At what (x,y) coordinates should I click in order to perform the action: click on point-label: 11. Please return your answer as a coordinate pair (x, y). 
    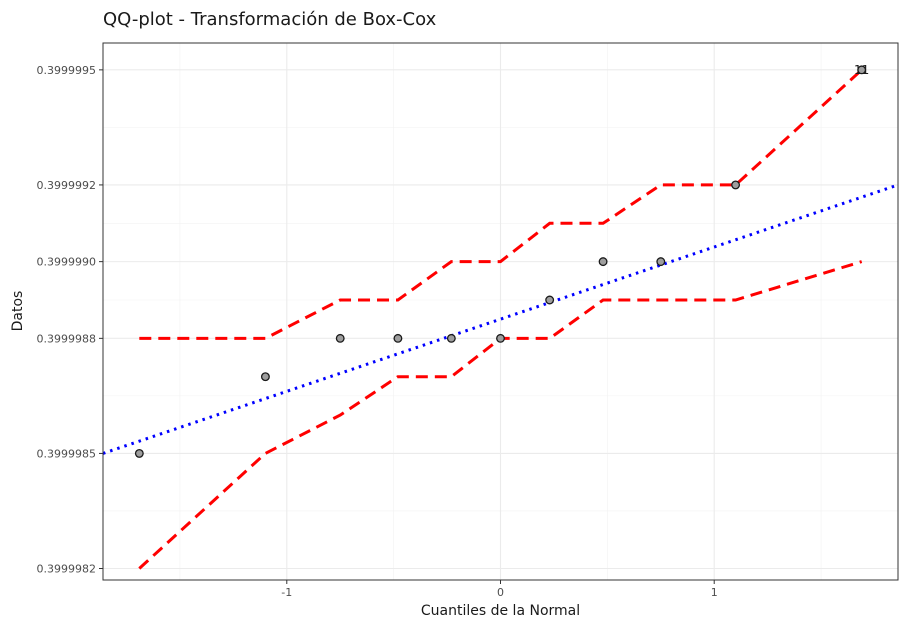
    Looking at the image, I should click on (861, 70).